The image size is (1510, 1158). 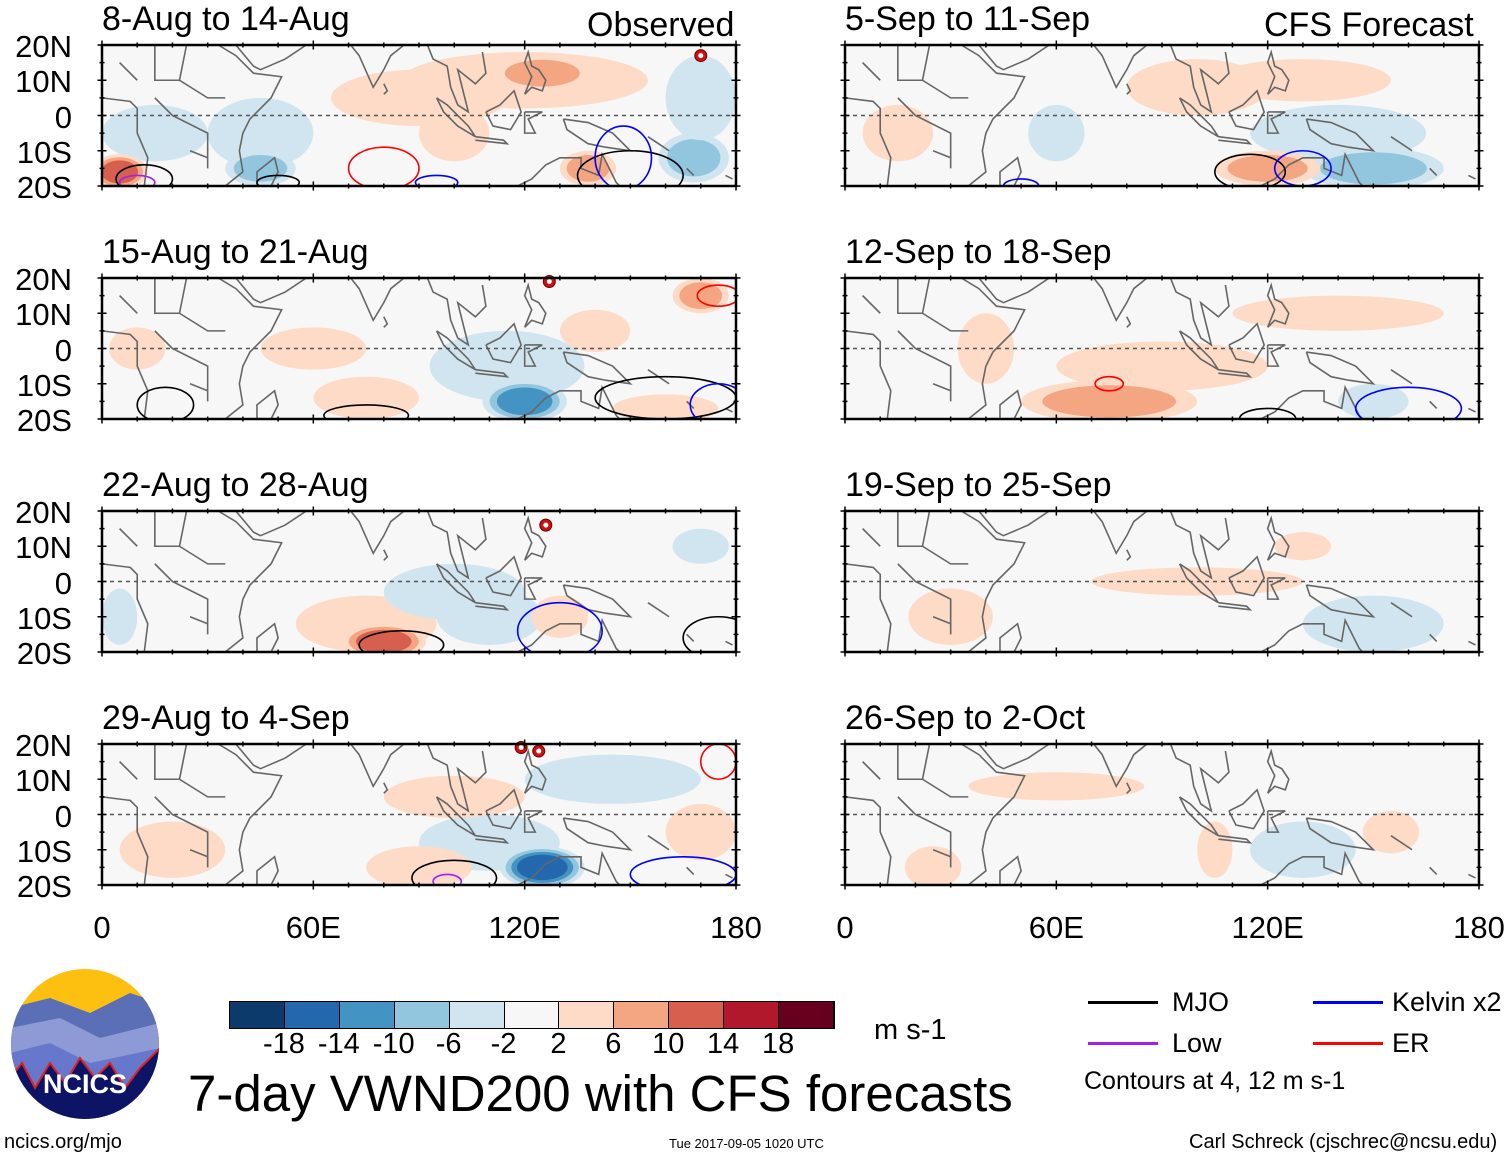 What do you see at coordinates (1411, 1043) in the screenshot?
I see `legend-label-er: ER` at bounding box center [1411, 1043].